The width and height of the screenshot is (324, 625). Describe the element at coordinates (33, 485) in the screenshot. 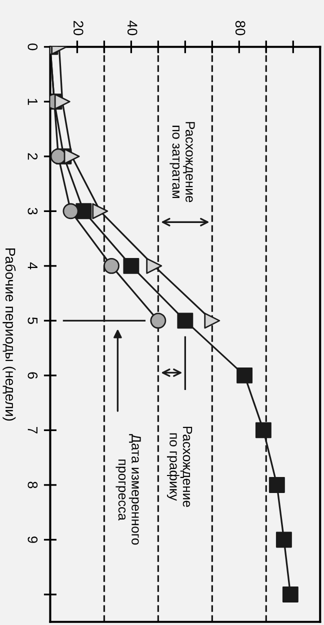

I see `y-tick-label: 8` at that location.